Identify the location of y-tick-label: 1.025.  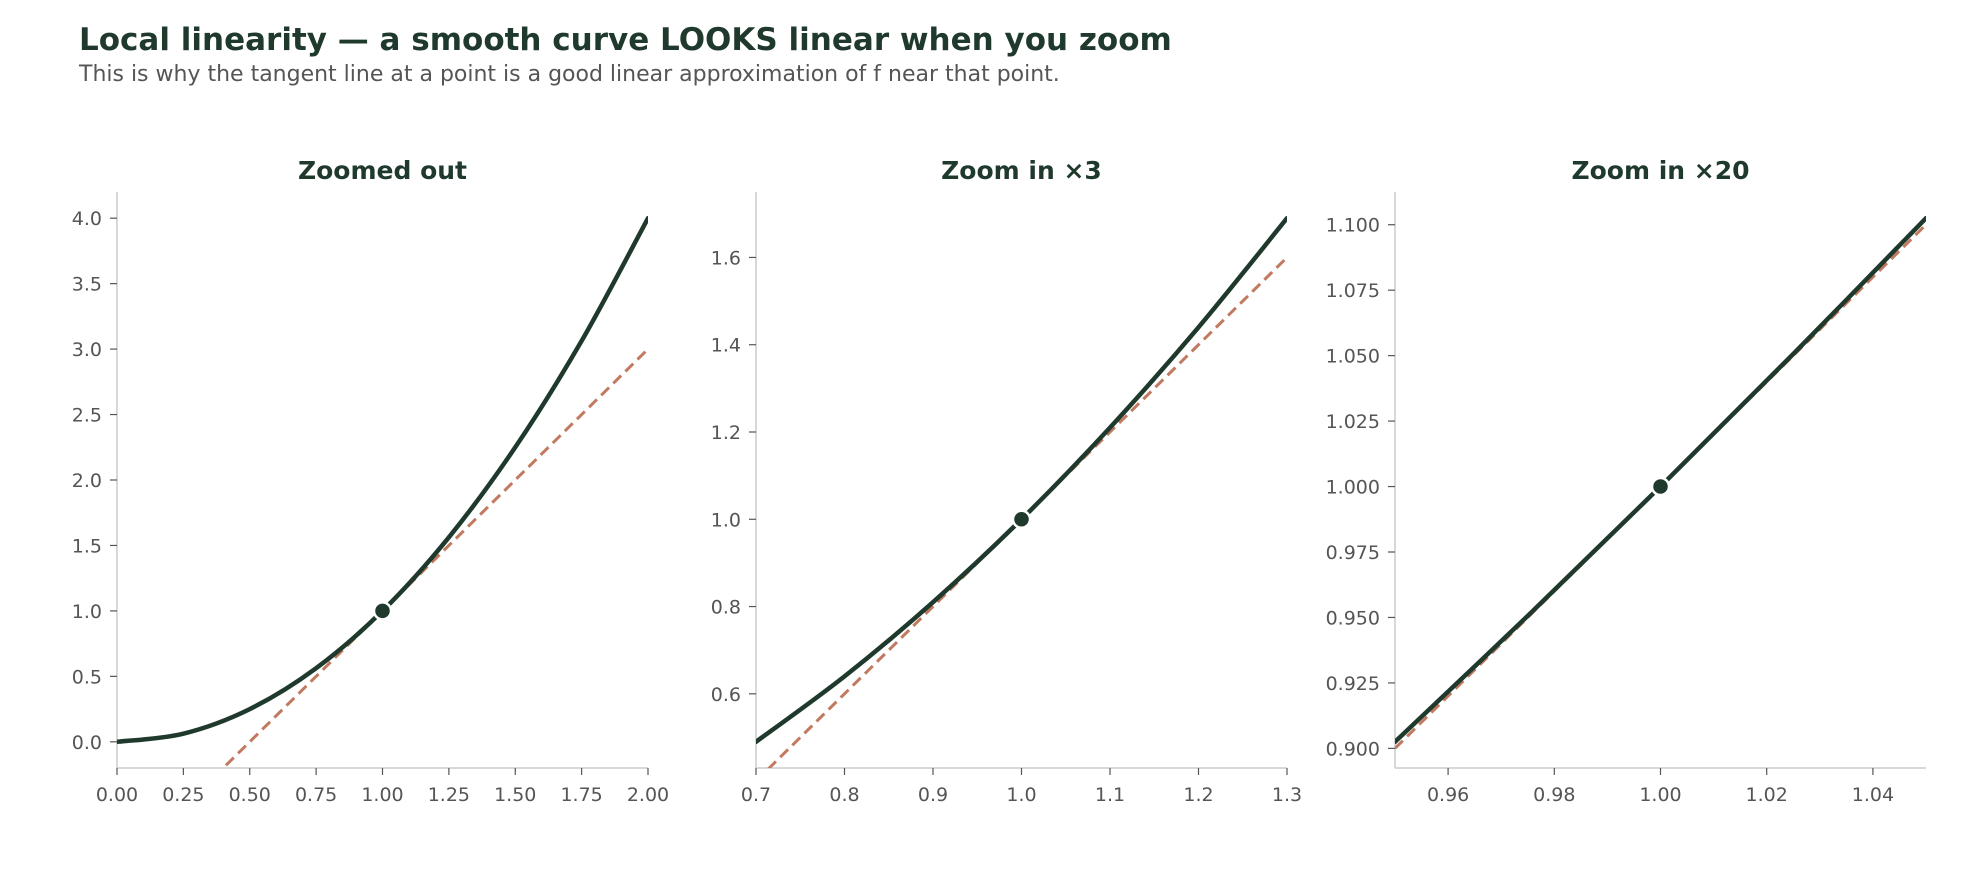
(1353, 422).